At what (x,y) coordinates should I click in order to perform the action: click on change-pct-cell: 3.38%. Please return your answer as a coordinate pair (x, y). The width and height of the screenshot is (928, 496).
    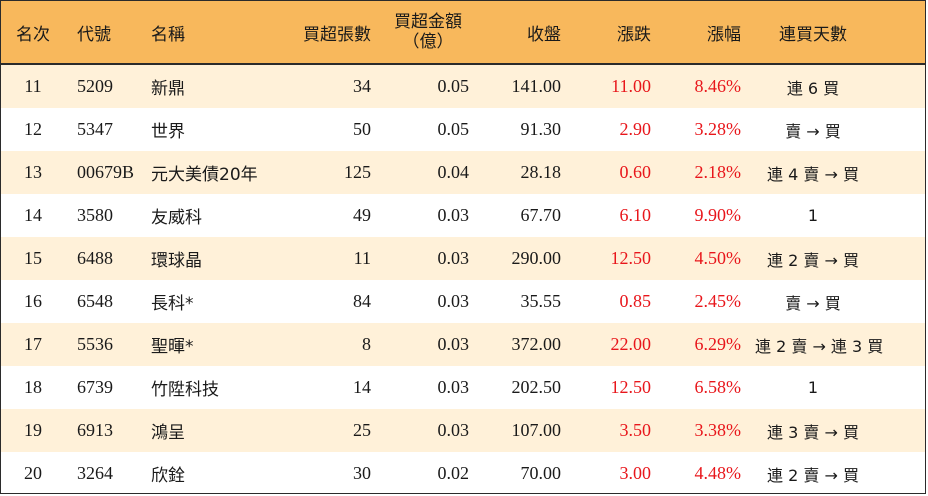
    Looking at the image, I should click on (718, 430).